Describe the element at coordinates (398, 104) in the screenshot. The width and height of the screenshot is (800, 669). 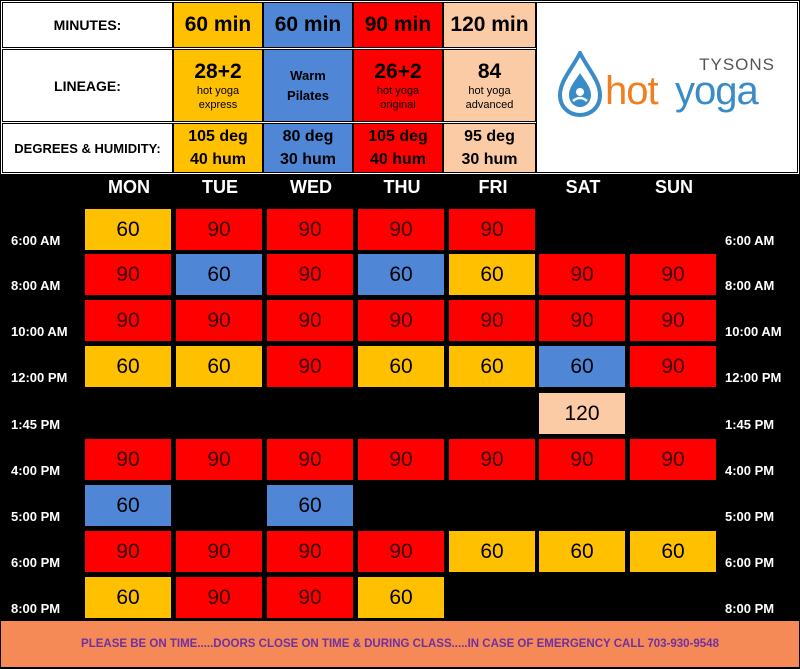
I see `lineage-sub: original` at that location.